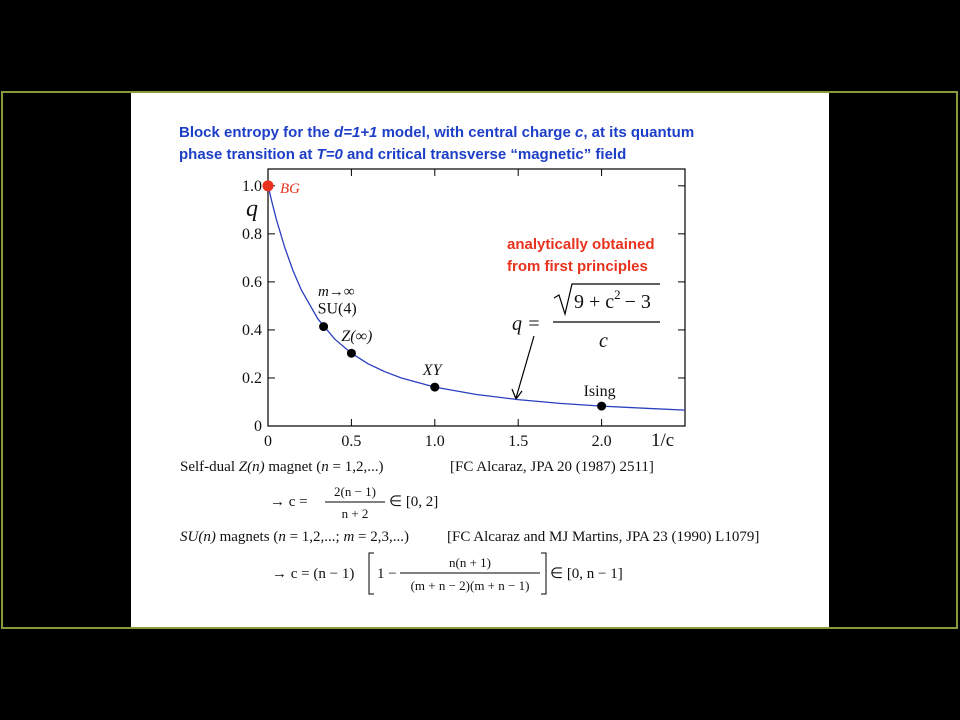  What do you see at coordinates (252, 234) in the screenshot?
I see `y-tick-label: 0.8` at bounding box center [252, 234].